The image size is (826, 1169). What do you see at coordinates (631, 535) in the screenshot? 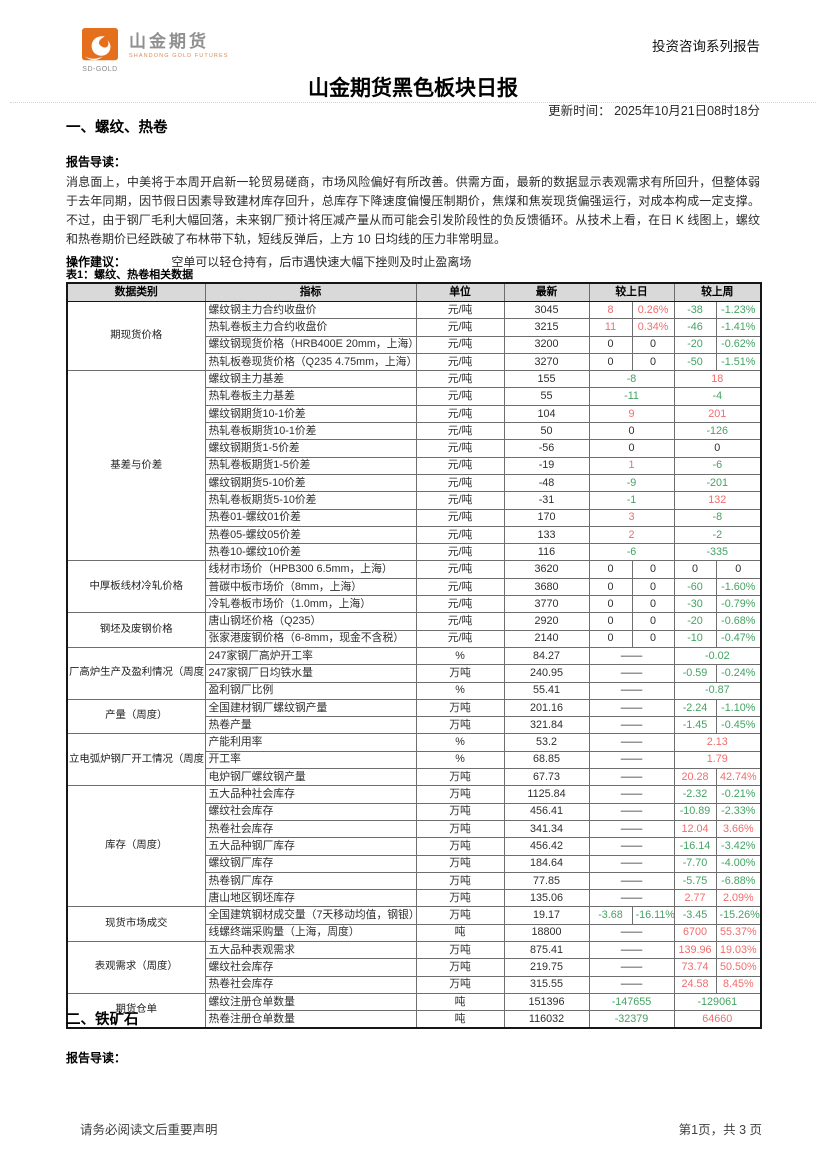
I see `cell-vs-prev-day-merged: 2` at bounding box center [631, 535].